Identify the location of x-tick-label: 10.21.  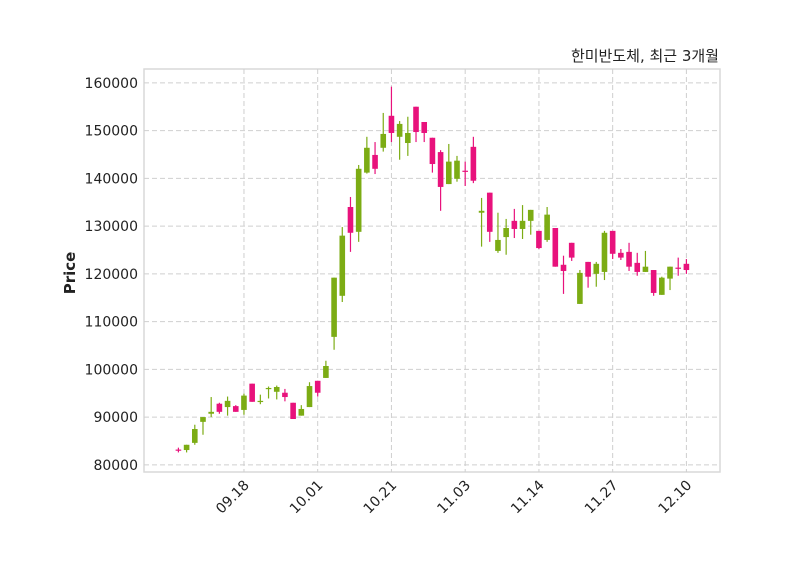
(381, 498).